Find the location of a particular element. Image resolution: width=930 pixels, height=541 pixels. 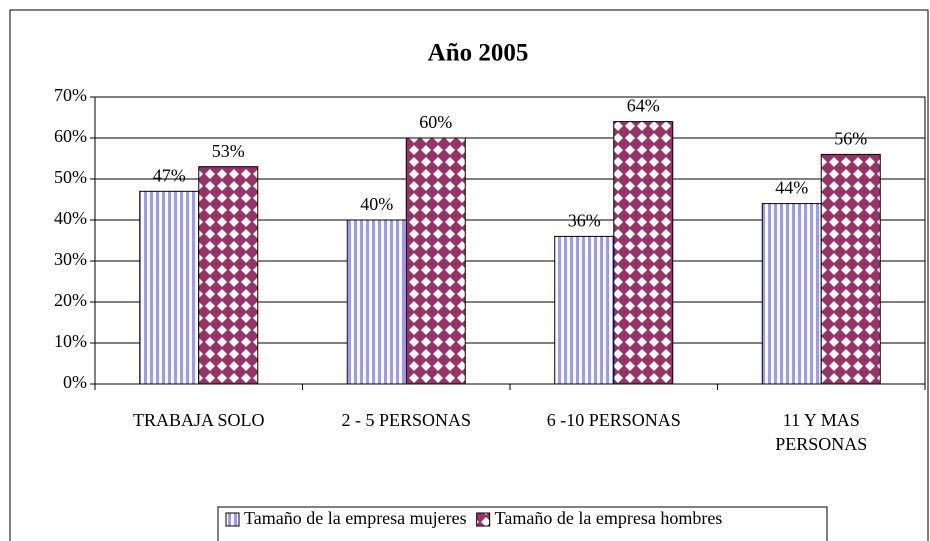

y-tick-label: 10% is located at coordinates (70, 341).